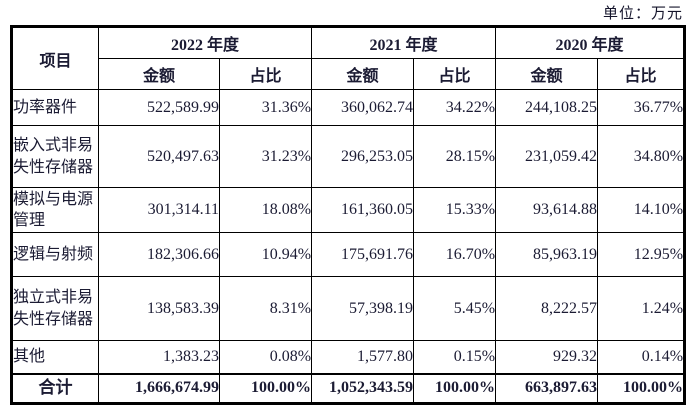 Image resolution: width=692 pixels, height=416 pixels. Describe the element at coordinates (455, 254) in the screenshot. I see `ratio-cell: 16.70%` at that location.